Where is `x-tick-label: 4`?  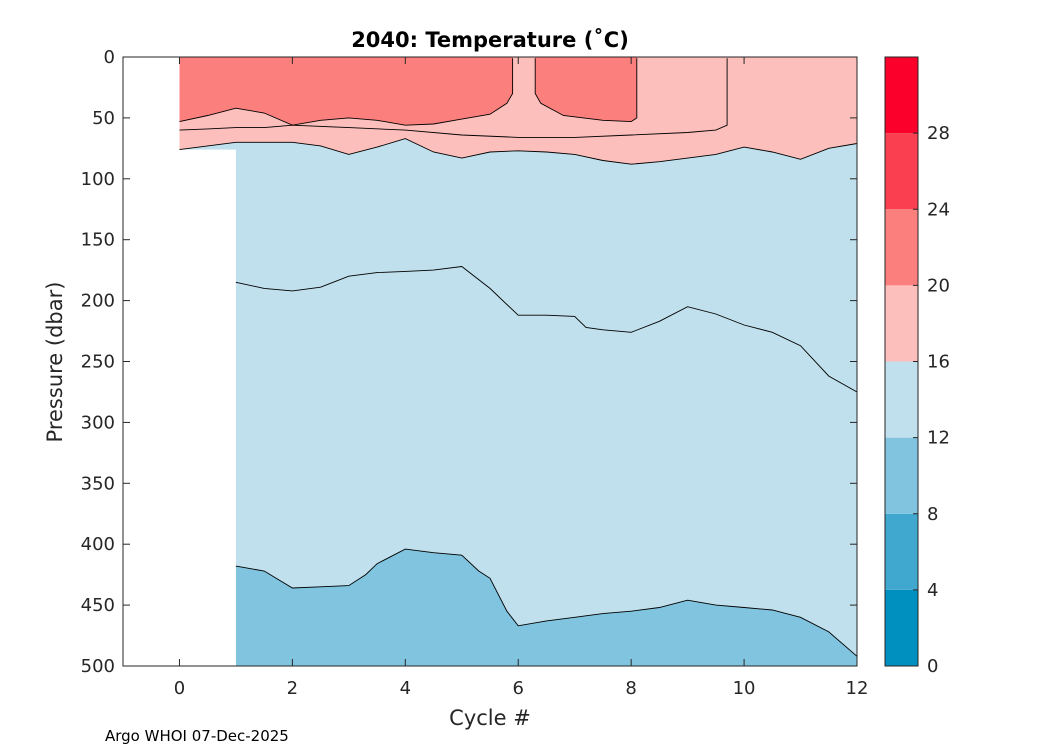 x-tick-label: 4 is located at coordinates (405, 688).